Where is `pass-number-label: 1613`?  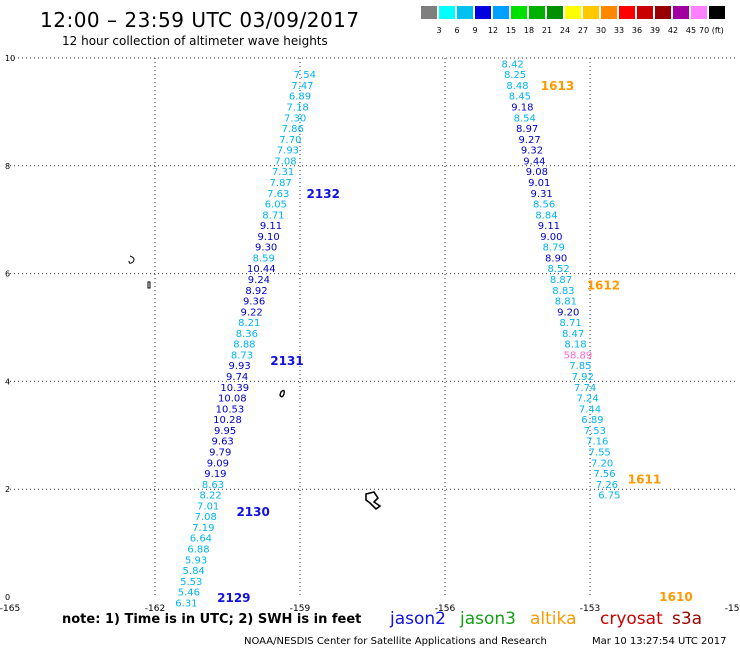 pass-number-label: 1613 is located at coordinates (557, 86).